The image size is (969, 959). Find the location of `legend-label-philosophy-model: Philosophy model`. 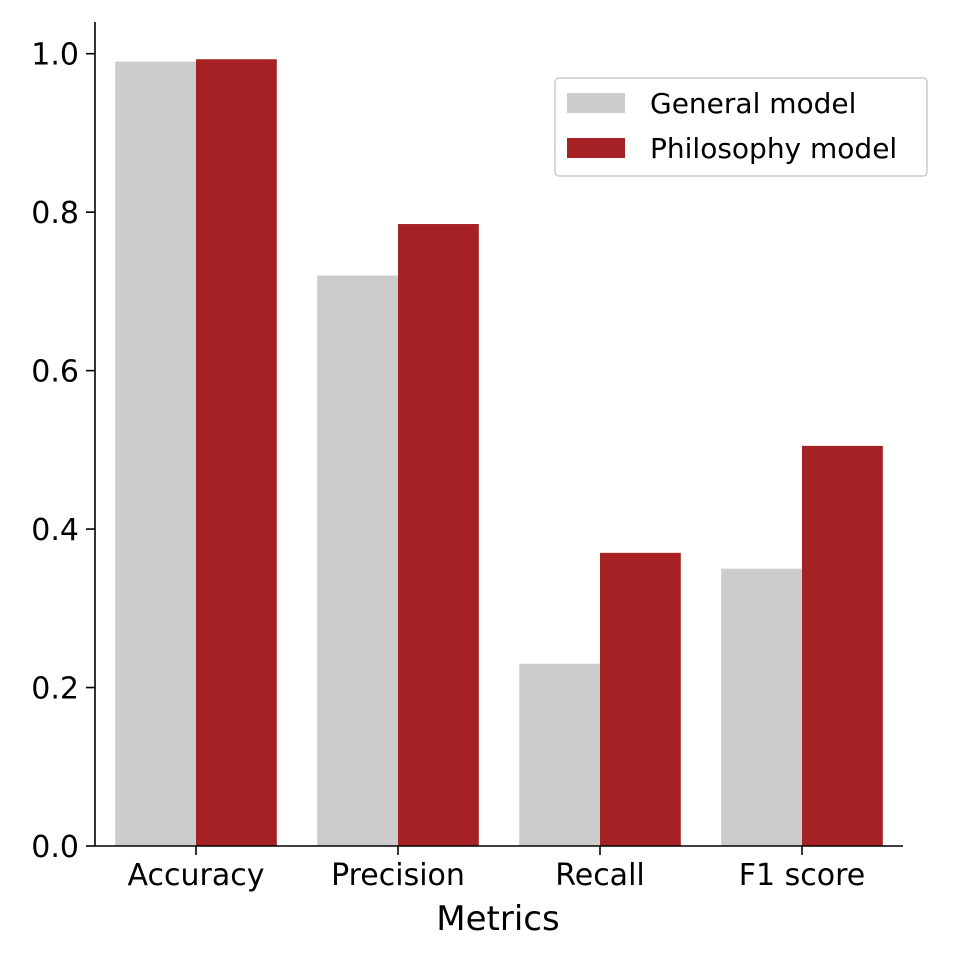

legend-label-philosophy-model: Philosophy model is located at coordinates (773, 148).